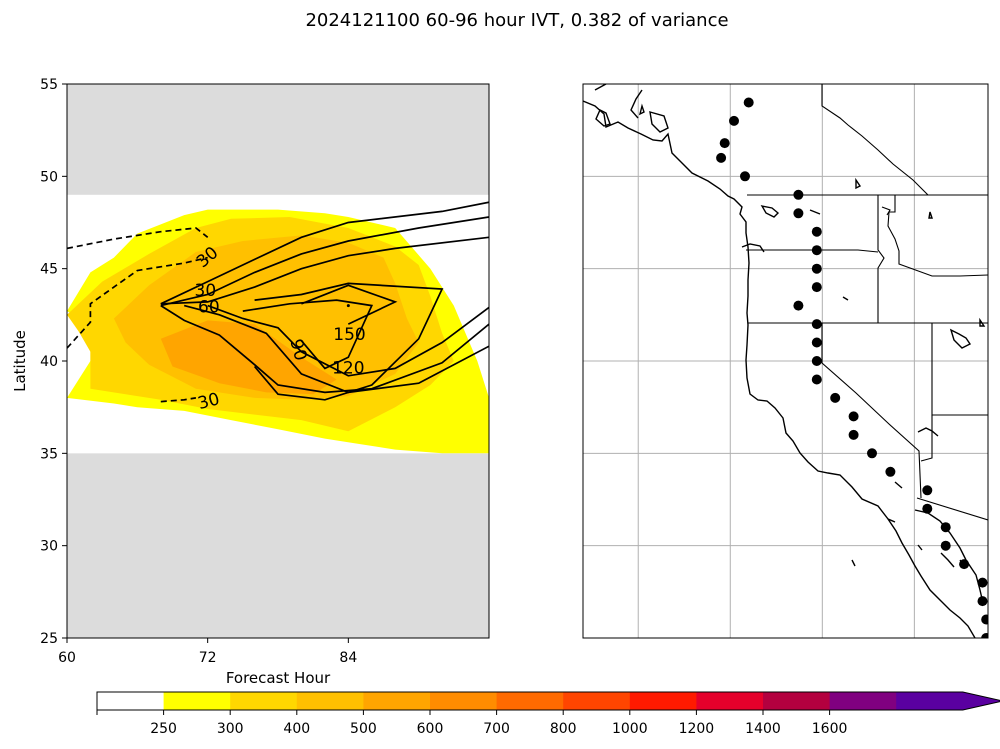  What do you see at coordinates (230, 729) in the screenshot?
I see `colorbar-tick-label: 300` at bounding box center [230, 729].